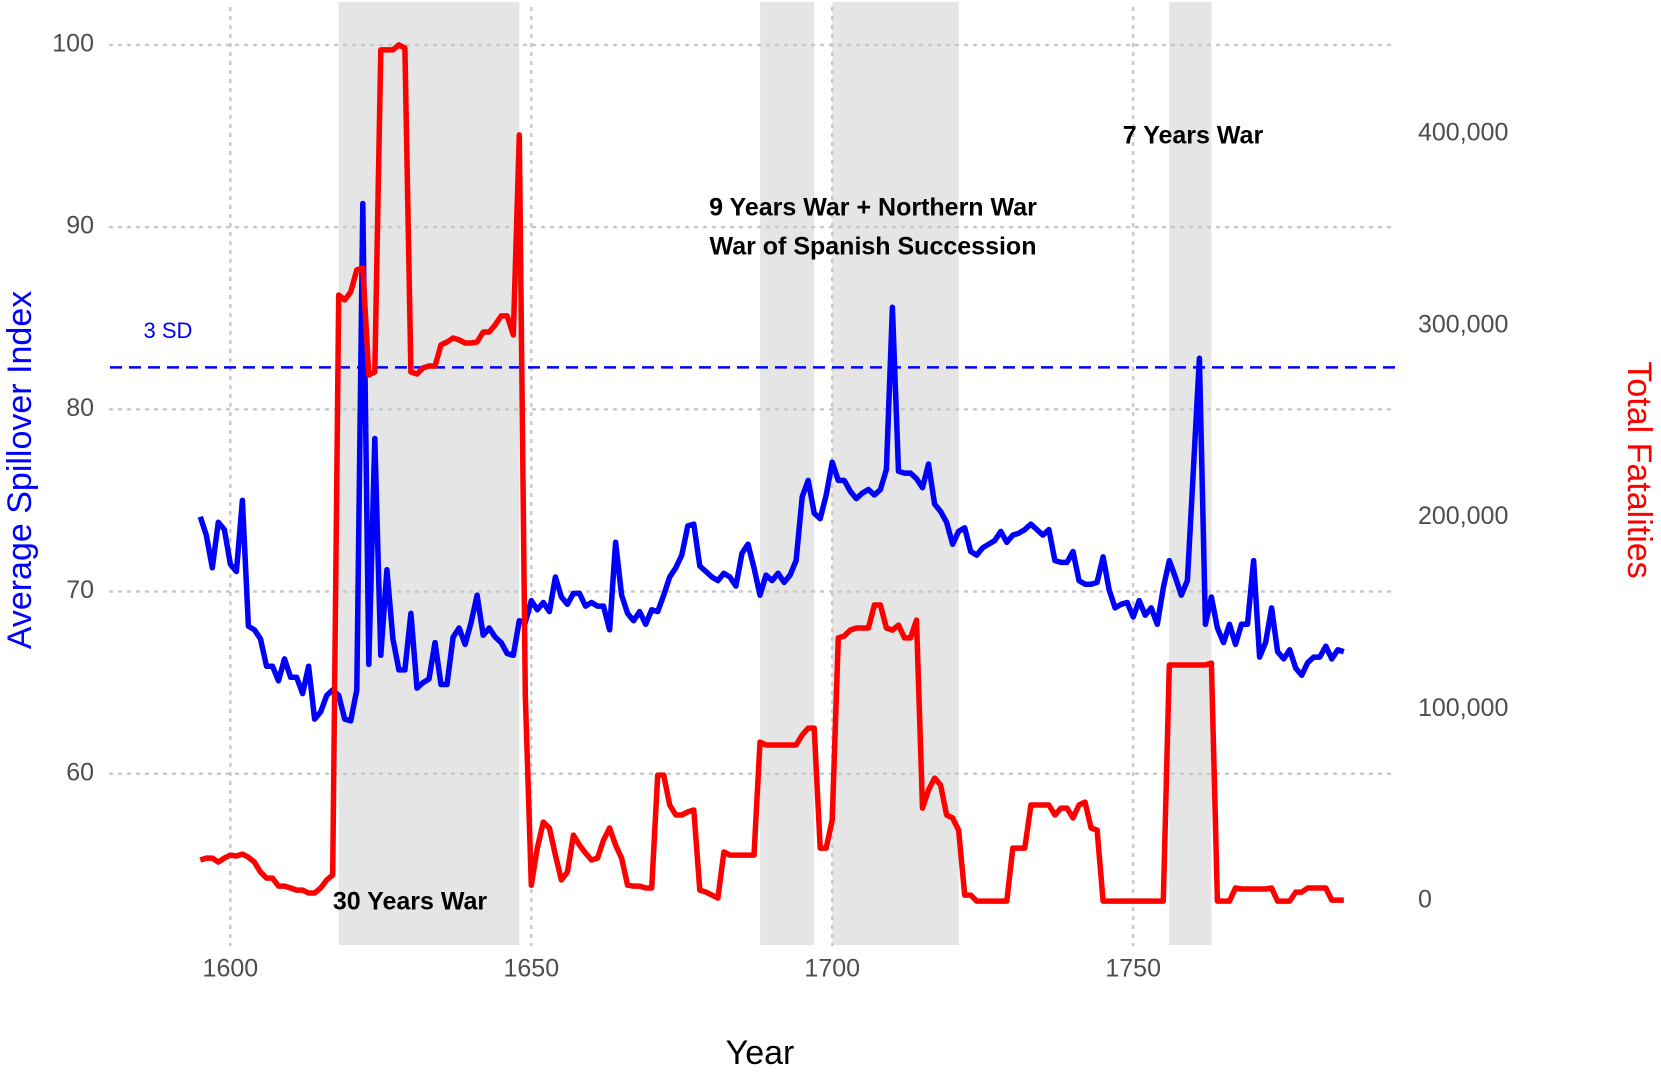  I want to click on x-axis-title: Year, so click(760, 1053).